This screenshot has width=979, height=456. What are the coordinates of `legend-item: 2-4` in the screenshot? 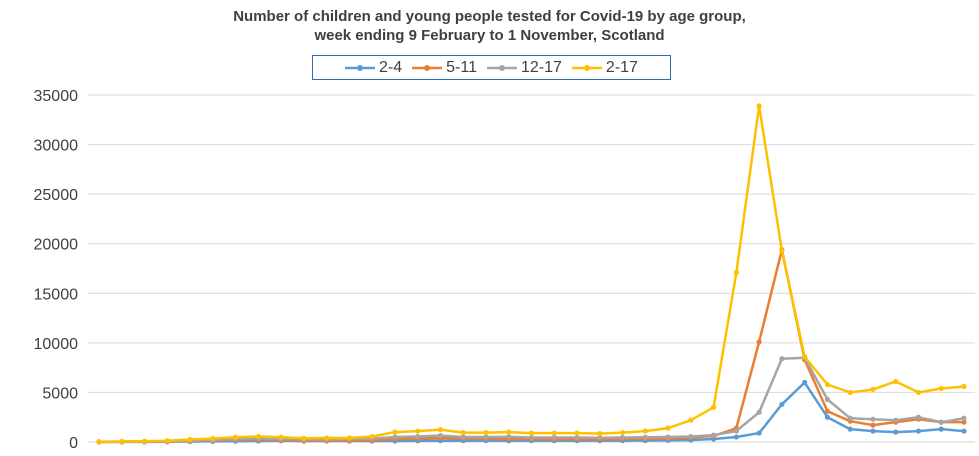 It's located at (373, 68).